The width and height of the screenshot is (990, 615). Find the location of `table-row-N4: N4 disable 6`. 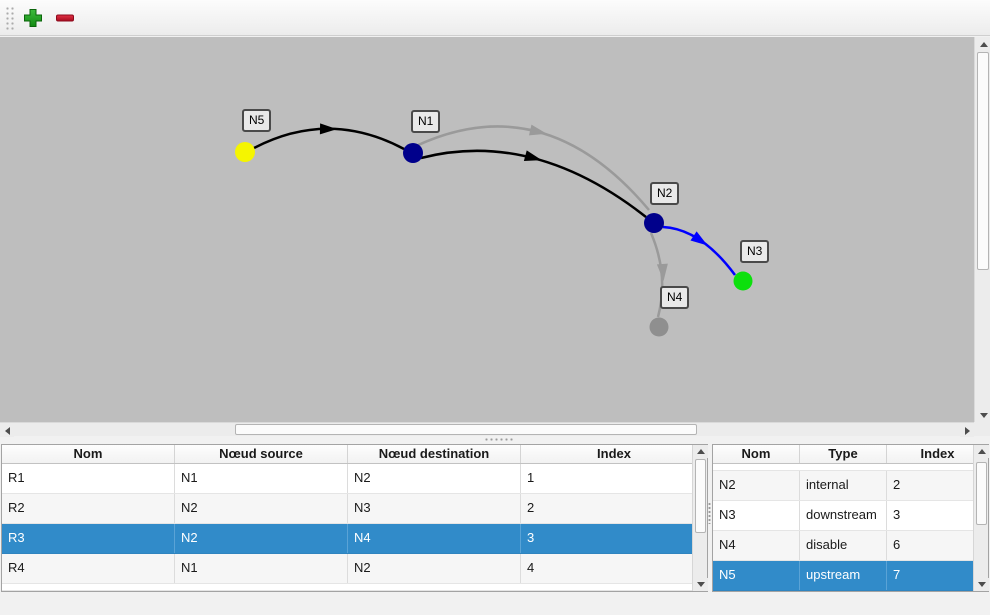

table-row-N4: N4 disable 6 is located at coordinates (843, 546).